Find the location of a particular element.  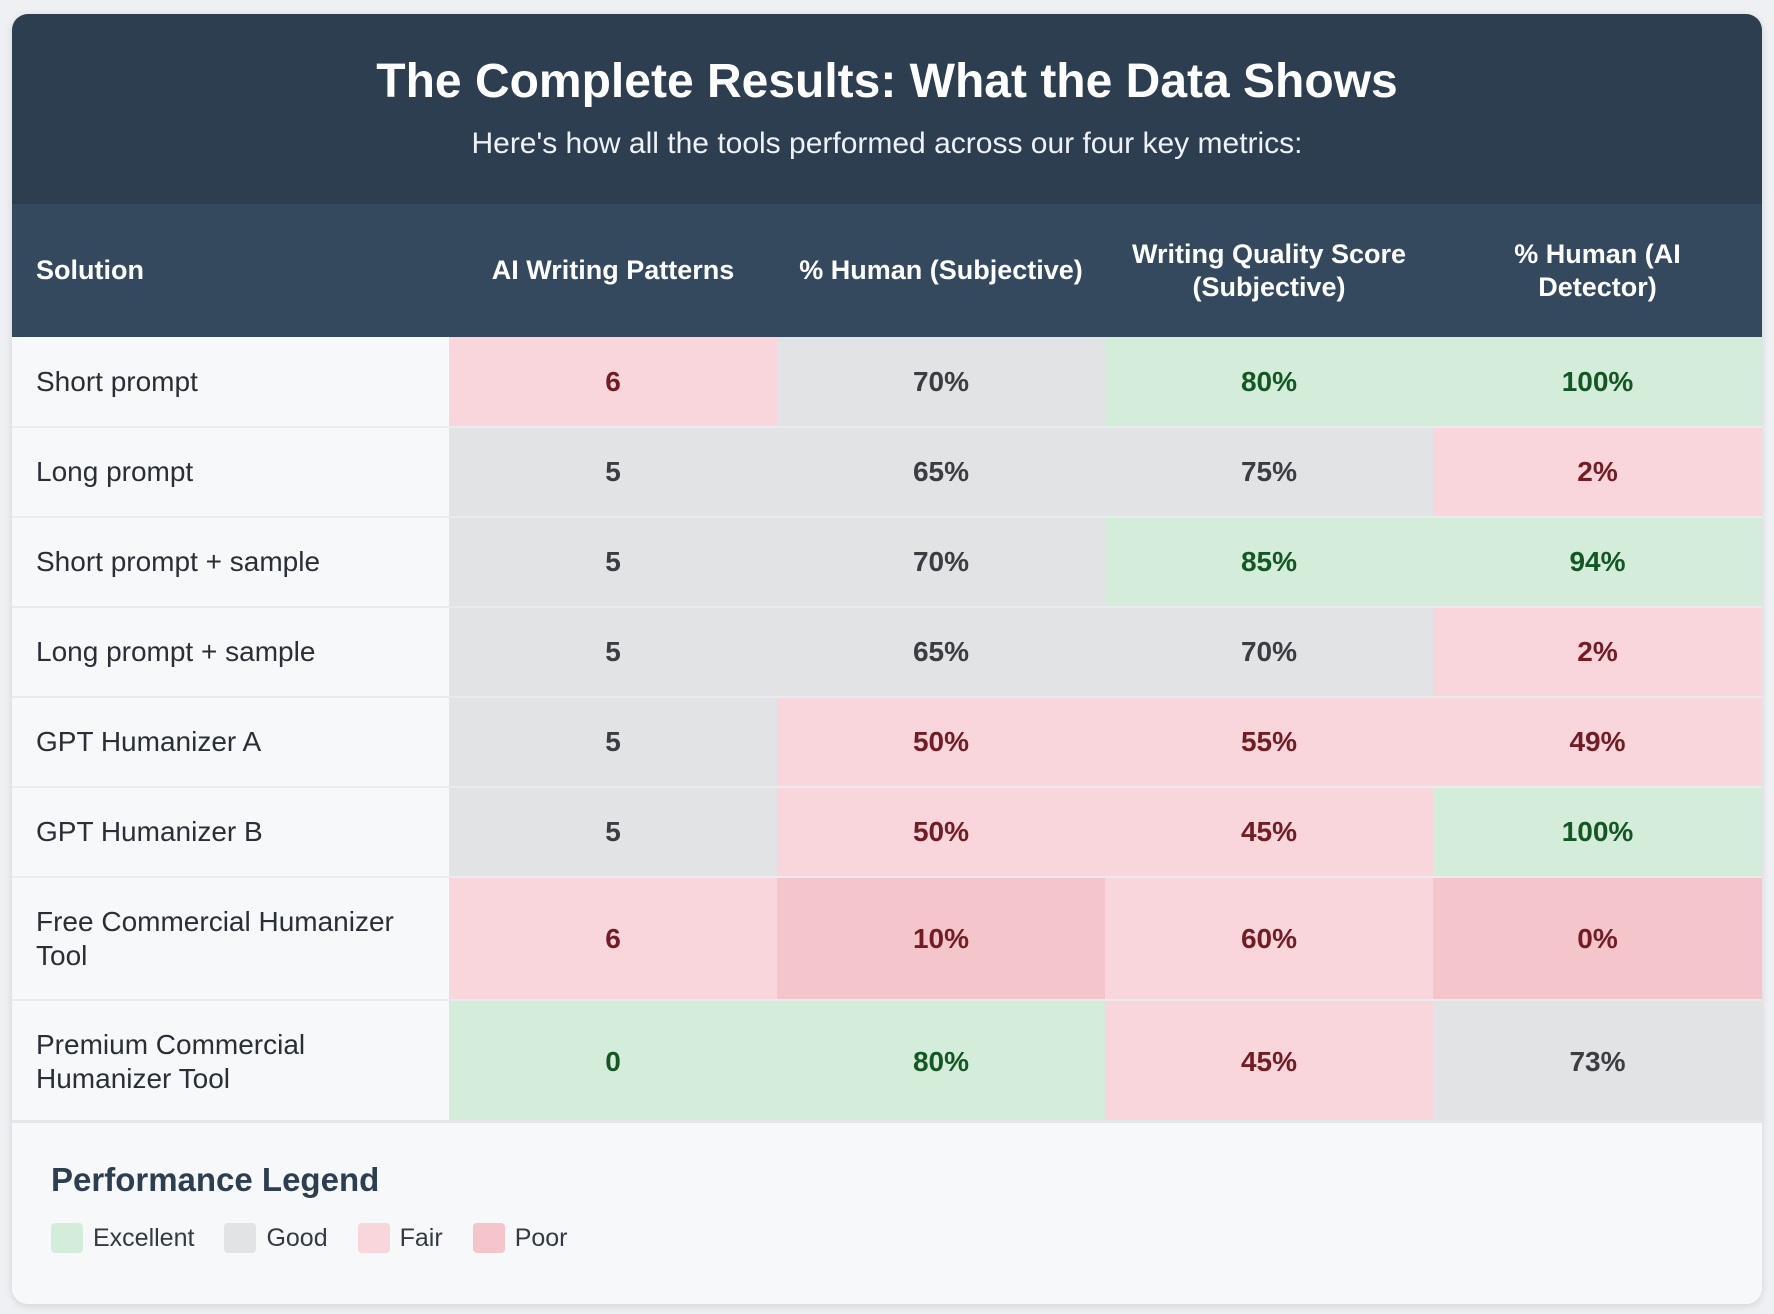

table-row: Free Commercial Humanizer Tool 6 10% 60% 0% is located at coordinates (887, 939).